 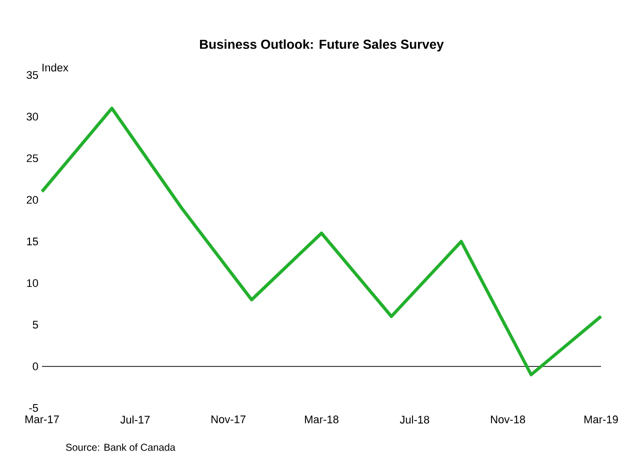 What do you see at coordinates (322, 45) in the screenshot?
I see `chart-title: Business Outlook: Future Sales Survey` at bounding box center [322, 45].